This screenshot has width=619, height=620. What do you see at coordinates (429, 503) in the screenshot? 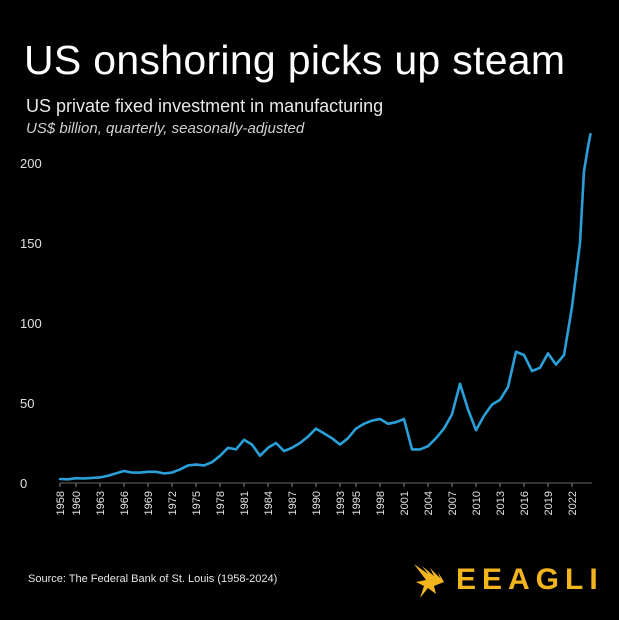
I see `x-tick-label: 2004` at bounding box center [429, 503].